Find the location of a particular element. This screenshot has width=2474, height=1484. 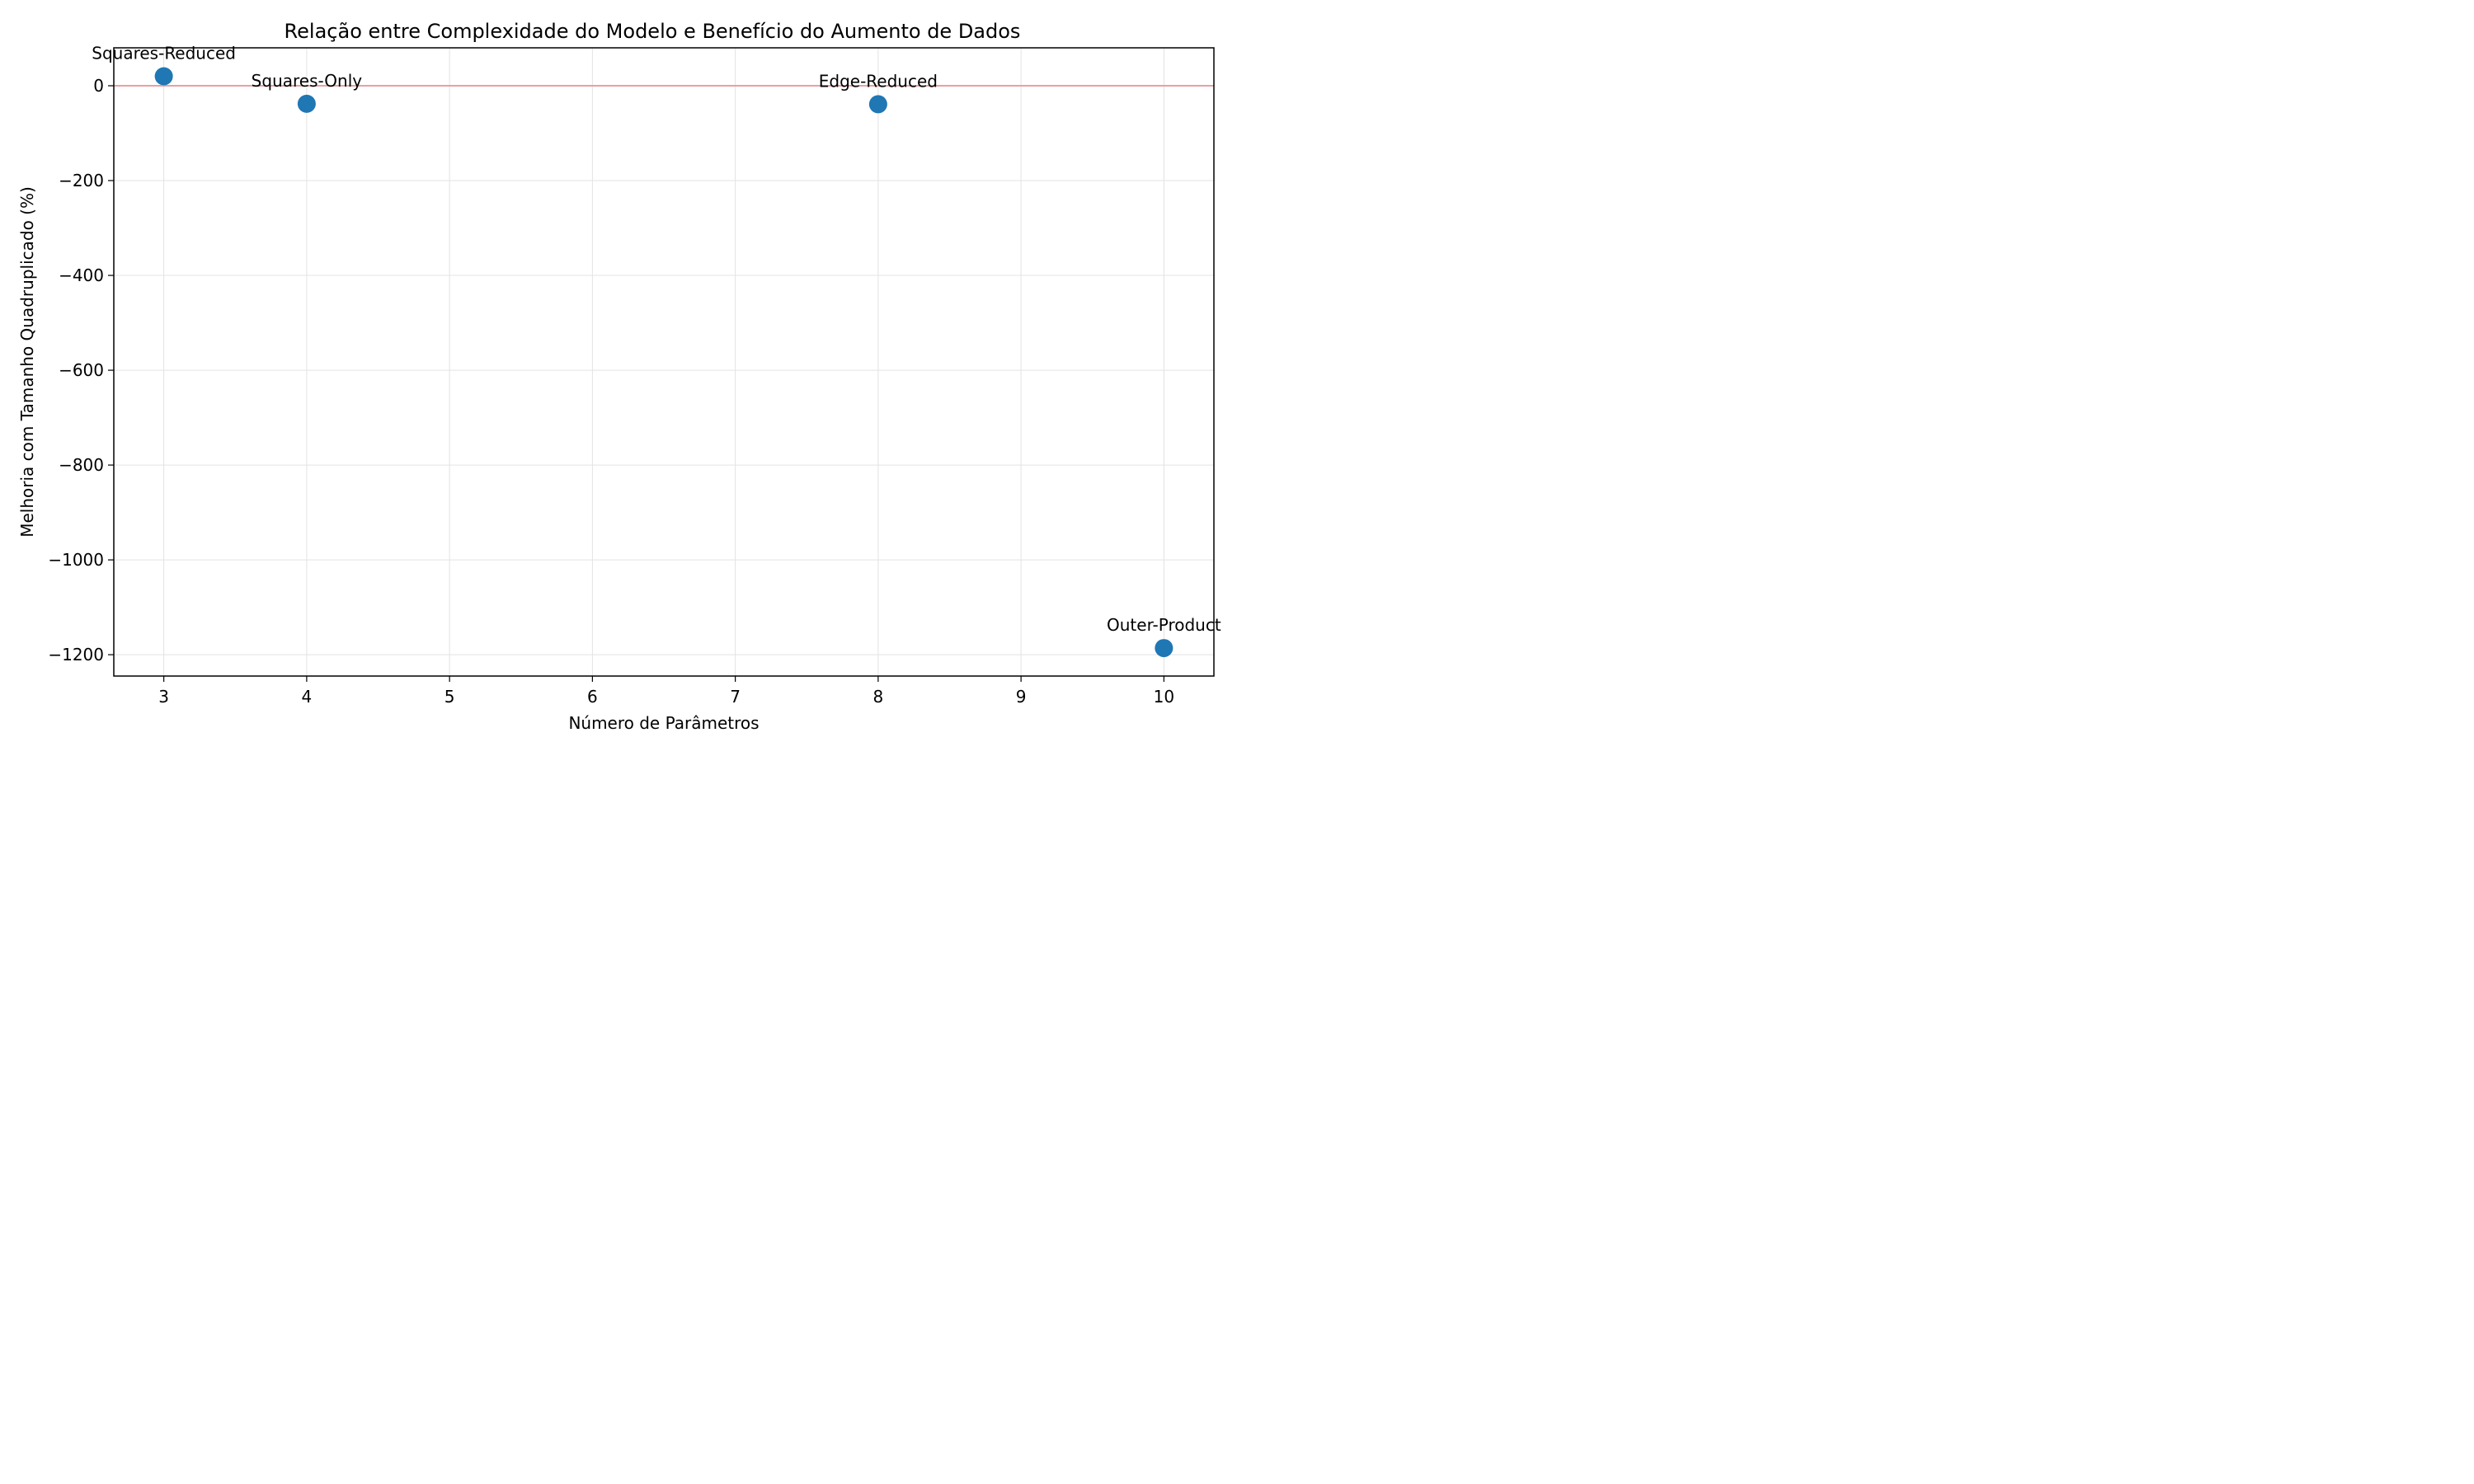

x-axis-label: Número de Parâmetros is located at coordinates (663, 723).